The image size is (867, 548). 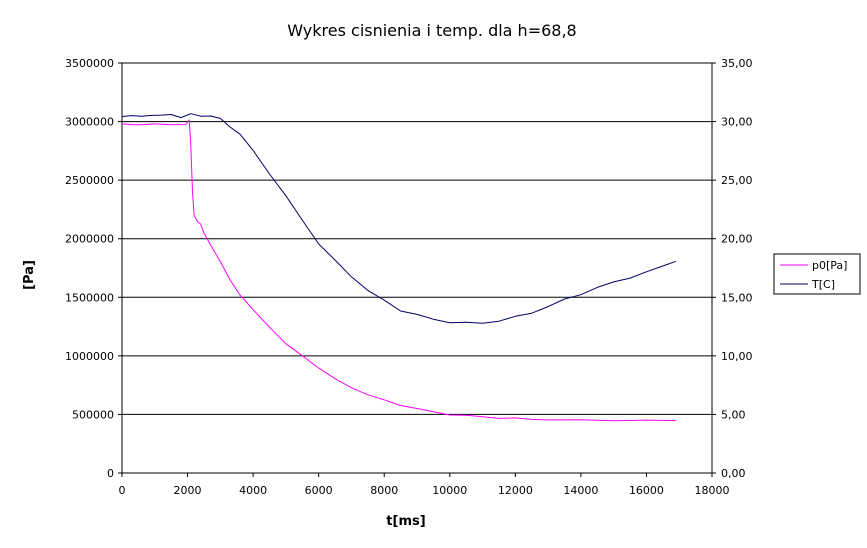 I want to click on x-axis-label: t[ms], so click(x=405, y=521).